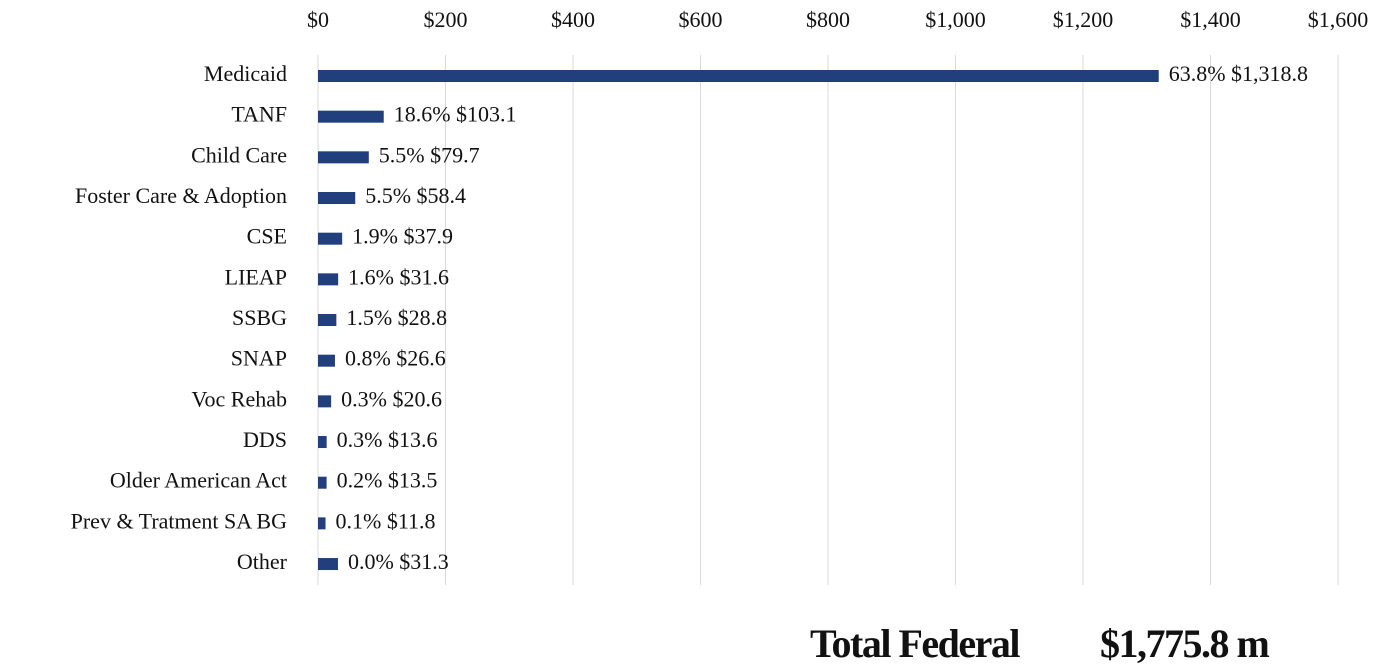 The image size is (1389, 671). What do you see at coordinates (1185, 643) in the screenshot?
I see `total-value: $1,775.8 m` at bounding box center [1185, 643].